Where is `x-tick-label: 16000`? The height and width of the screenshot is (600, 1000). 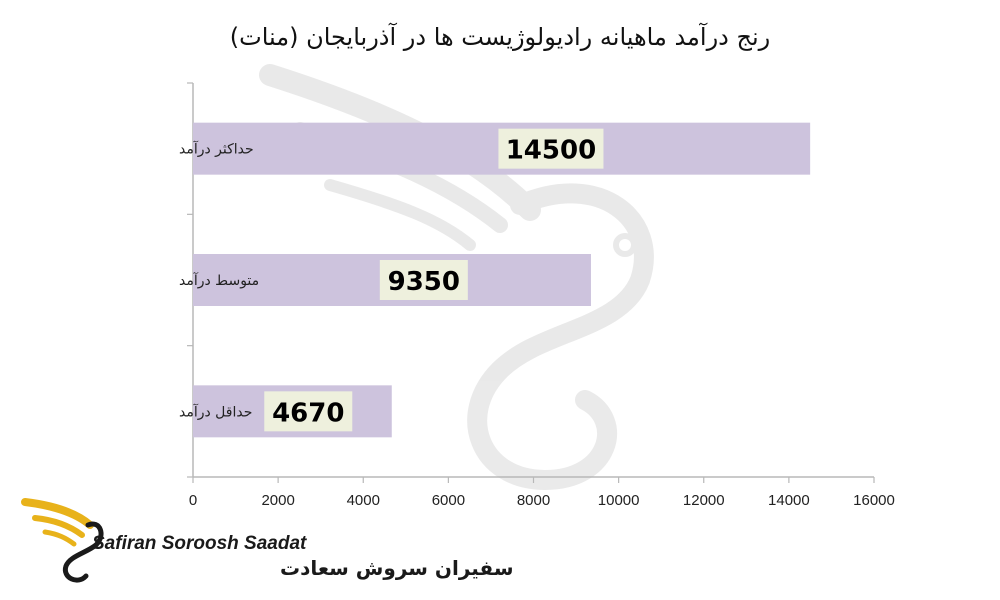
x-tick-label: 16000 is located at coordinates (874, 500).